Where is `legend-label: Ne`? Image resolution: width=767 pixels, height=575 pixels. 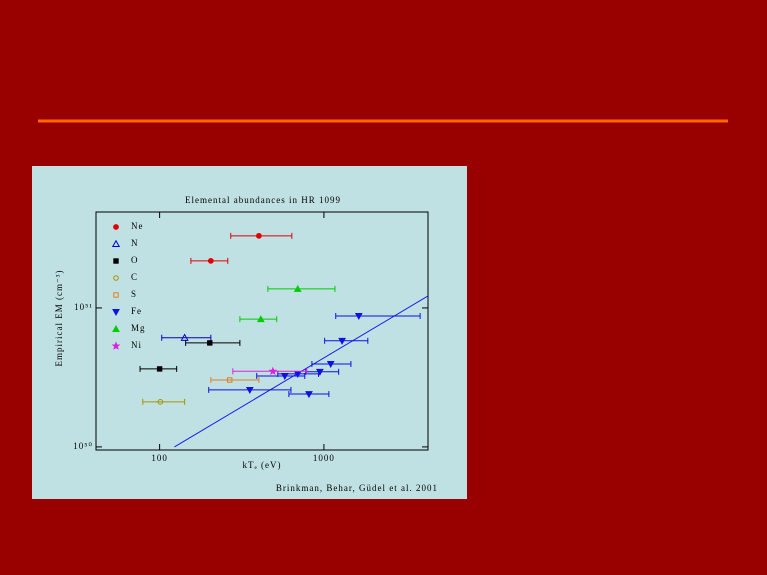 legend-label: Ne is located at coordinates (137, 226).